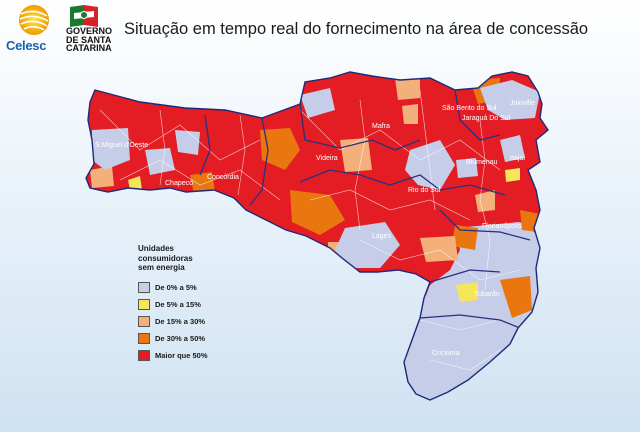 The height and width of the screenshot is (432, 640). I want to click on gov-line-2: DE SANTA, so click(89, 39).